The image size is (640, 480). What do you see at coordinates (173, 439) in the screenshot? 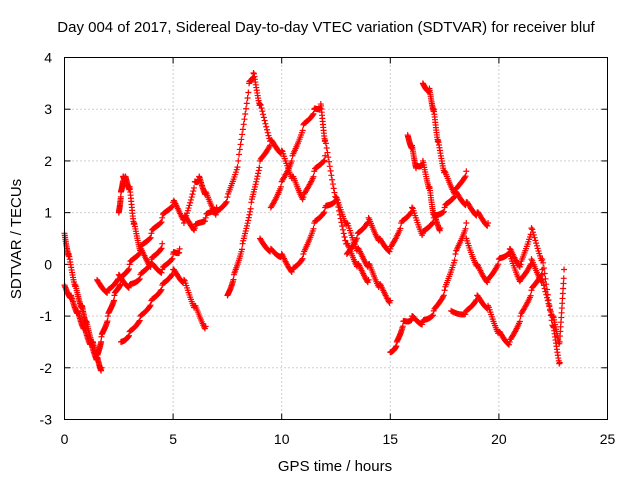
I see `x-tick-label: 5` at bounding box center [173, 439].